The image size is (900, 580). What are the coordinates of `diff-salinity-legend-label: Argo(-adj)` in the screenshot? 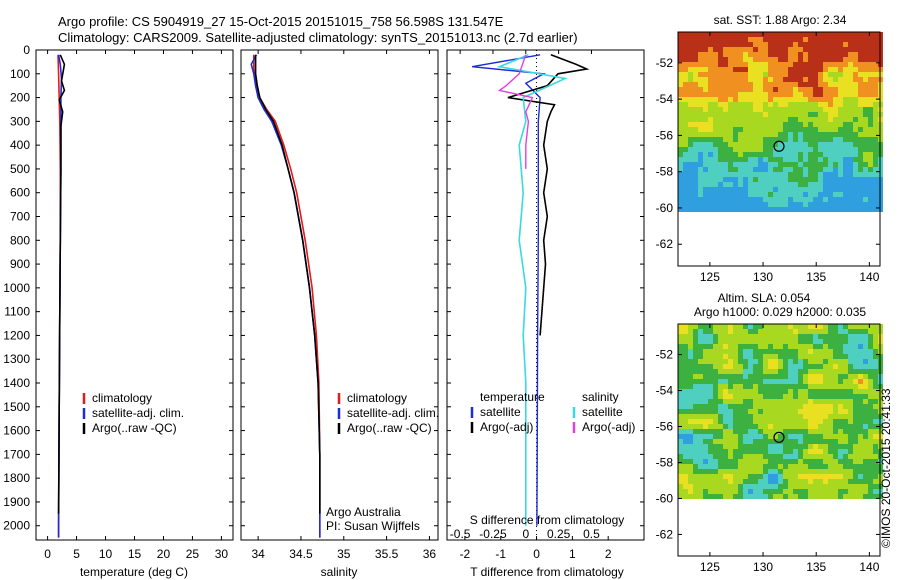 It's located at (608, 427).